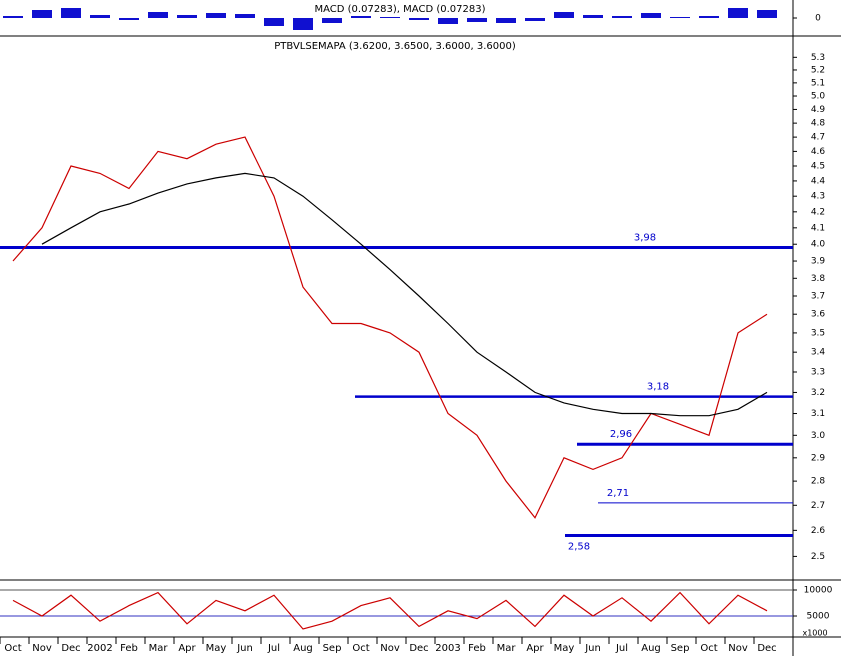 This screenshot has height=656, width=841. Describe the element at coordinates (818, 166) in the screenshot. I see `y-tick-label: 4.5` at that location.